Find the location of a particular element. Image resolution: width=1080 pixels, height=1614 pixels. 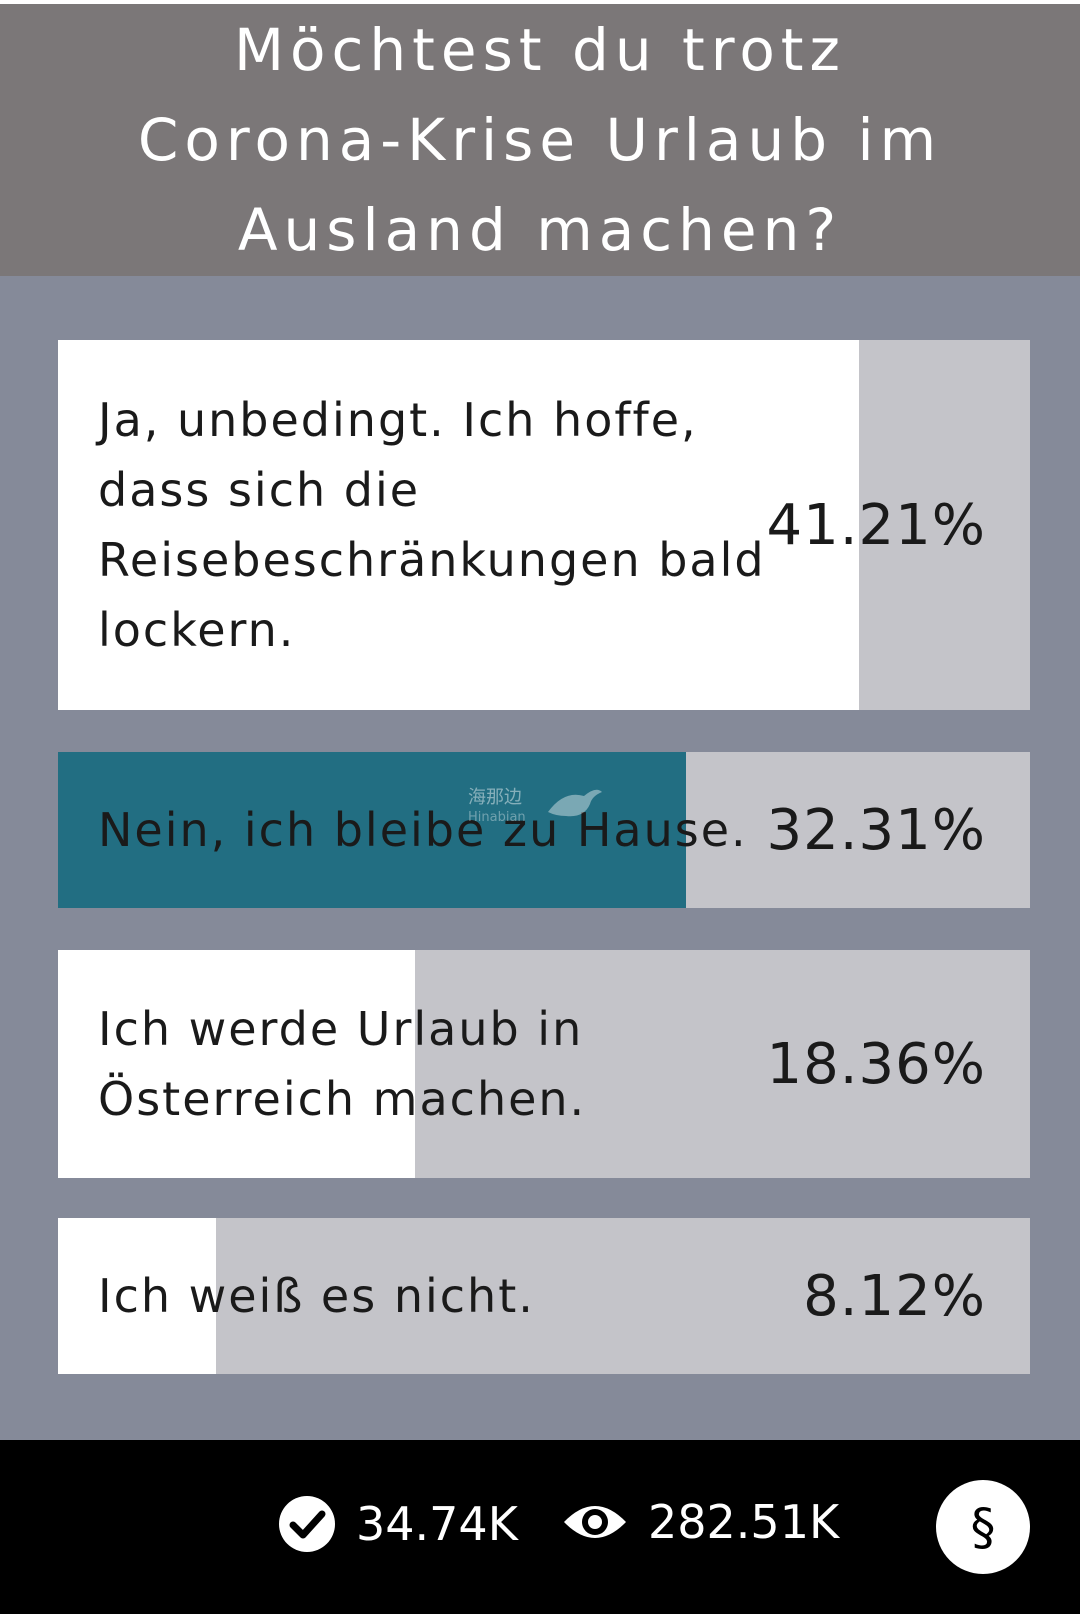

poll-option-4: Ich weiß es nicht. 8.12% is located at coordinates (544, 1296).